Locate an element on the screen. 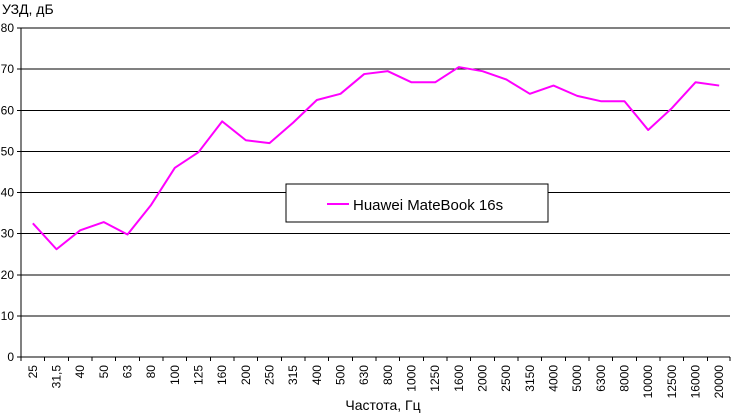 This screenshot has height=414, width=731. x-tick-label: 100 is located at coordinates (175, 375).